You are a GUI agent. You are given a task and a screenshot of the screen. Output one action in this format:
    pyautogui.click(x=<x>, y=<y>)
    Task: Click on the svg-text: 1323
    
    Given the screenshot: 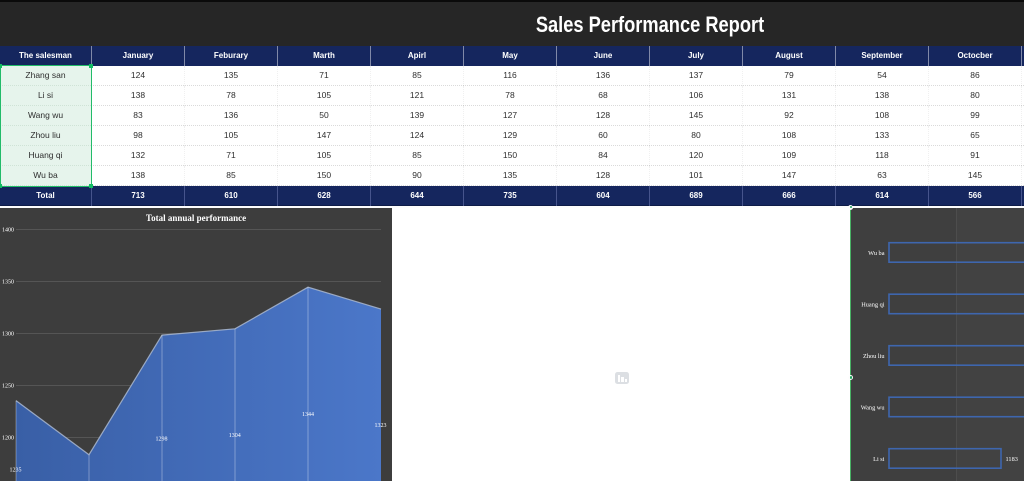 What is the action you would take?
    pyautogui.click(x=381, y=426)
    